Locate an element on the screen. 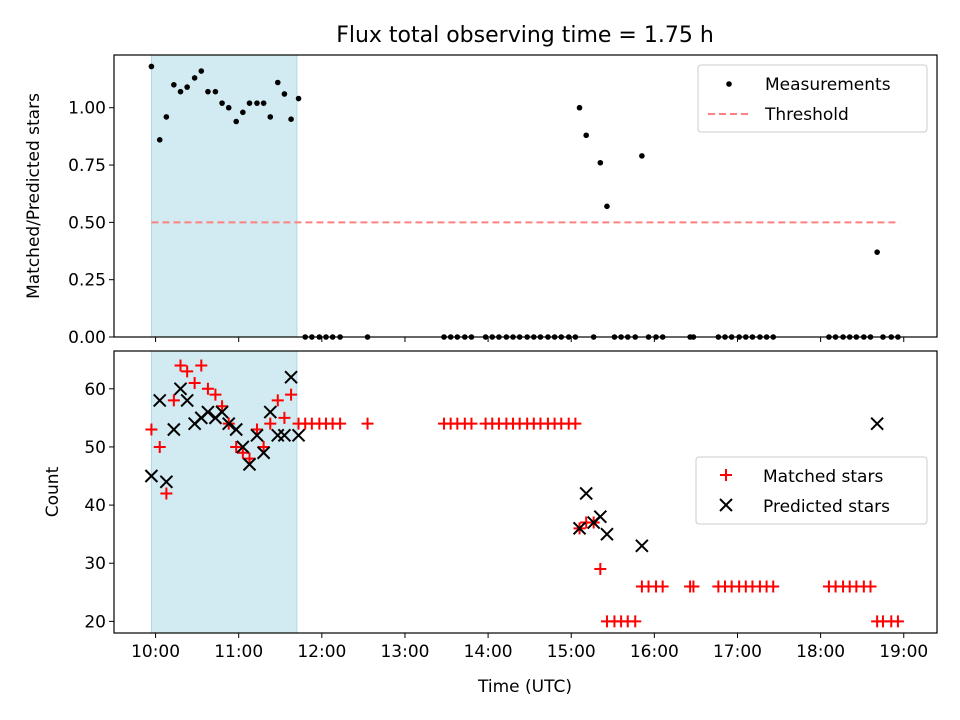 Image resolution: width=960 pixels, height=720 pixels. x-tick-label: 16:00 is located at coordinates (654, 652).